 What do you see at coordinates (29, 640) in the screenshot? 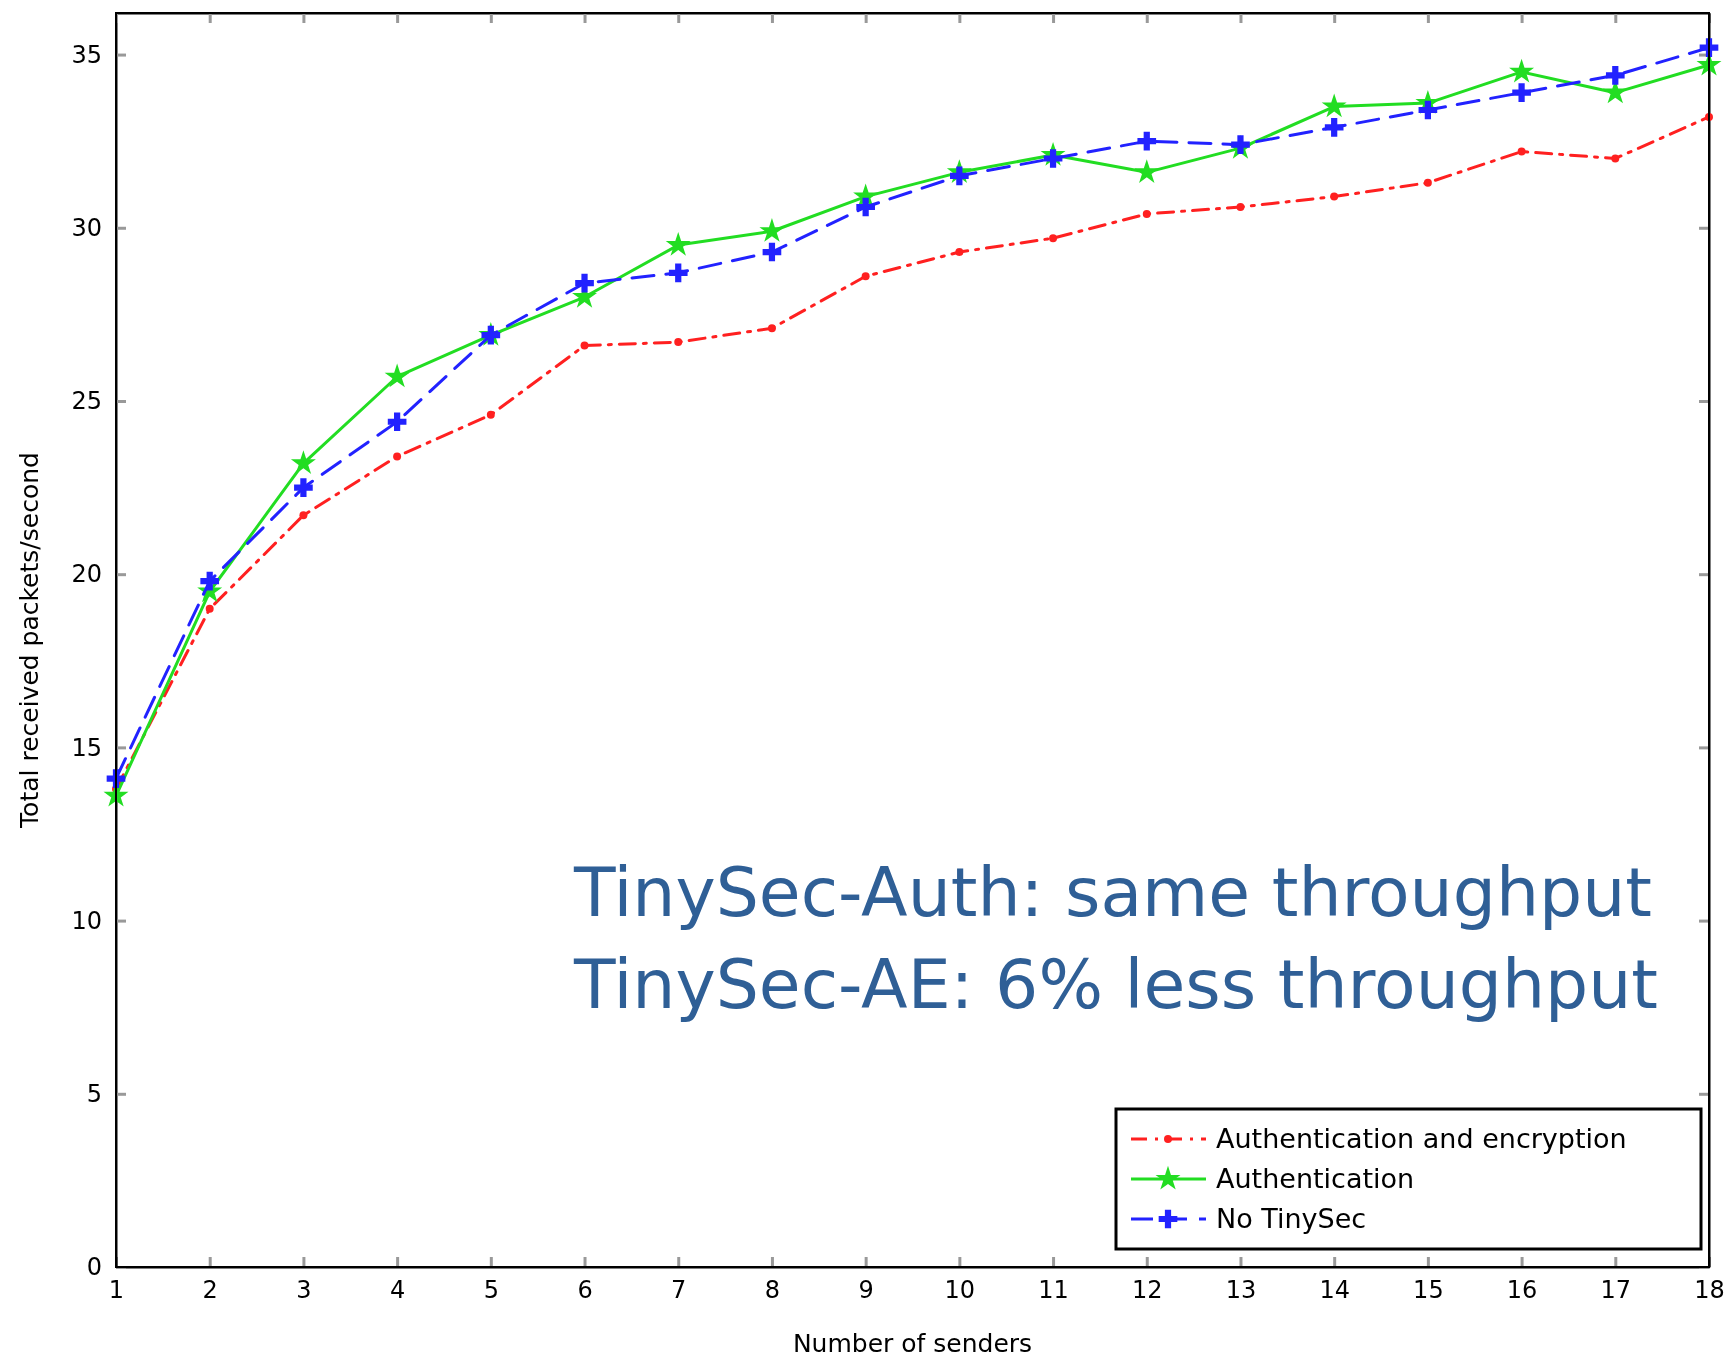
I see `y-axis-title: Total received packets/second` at bounding box center [29, 640].